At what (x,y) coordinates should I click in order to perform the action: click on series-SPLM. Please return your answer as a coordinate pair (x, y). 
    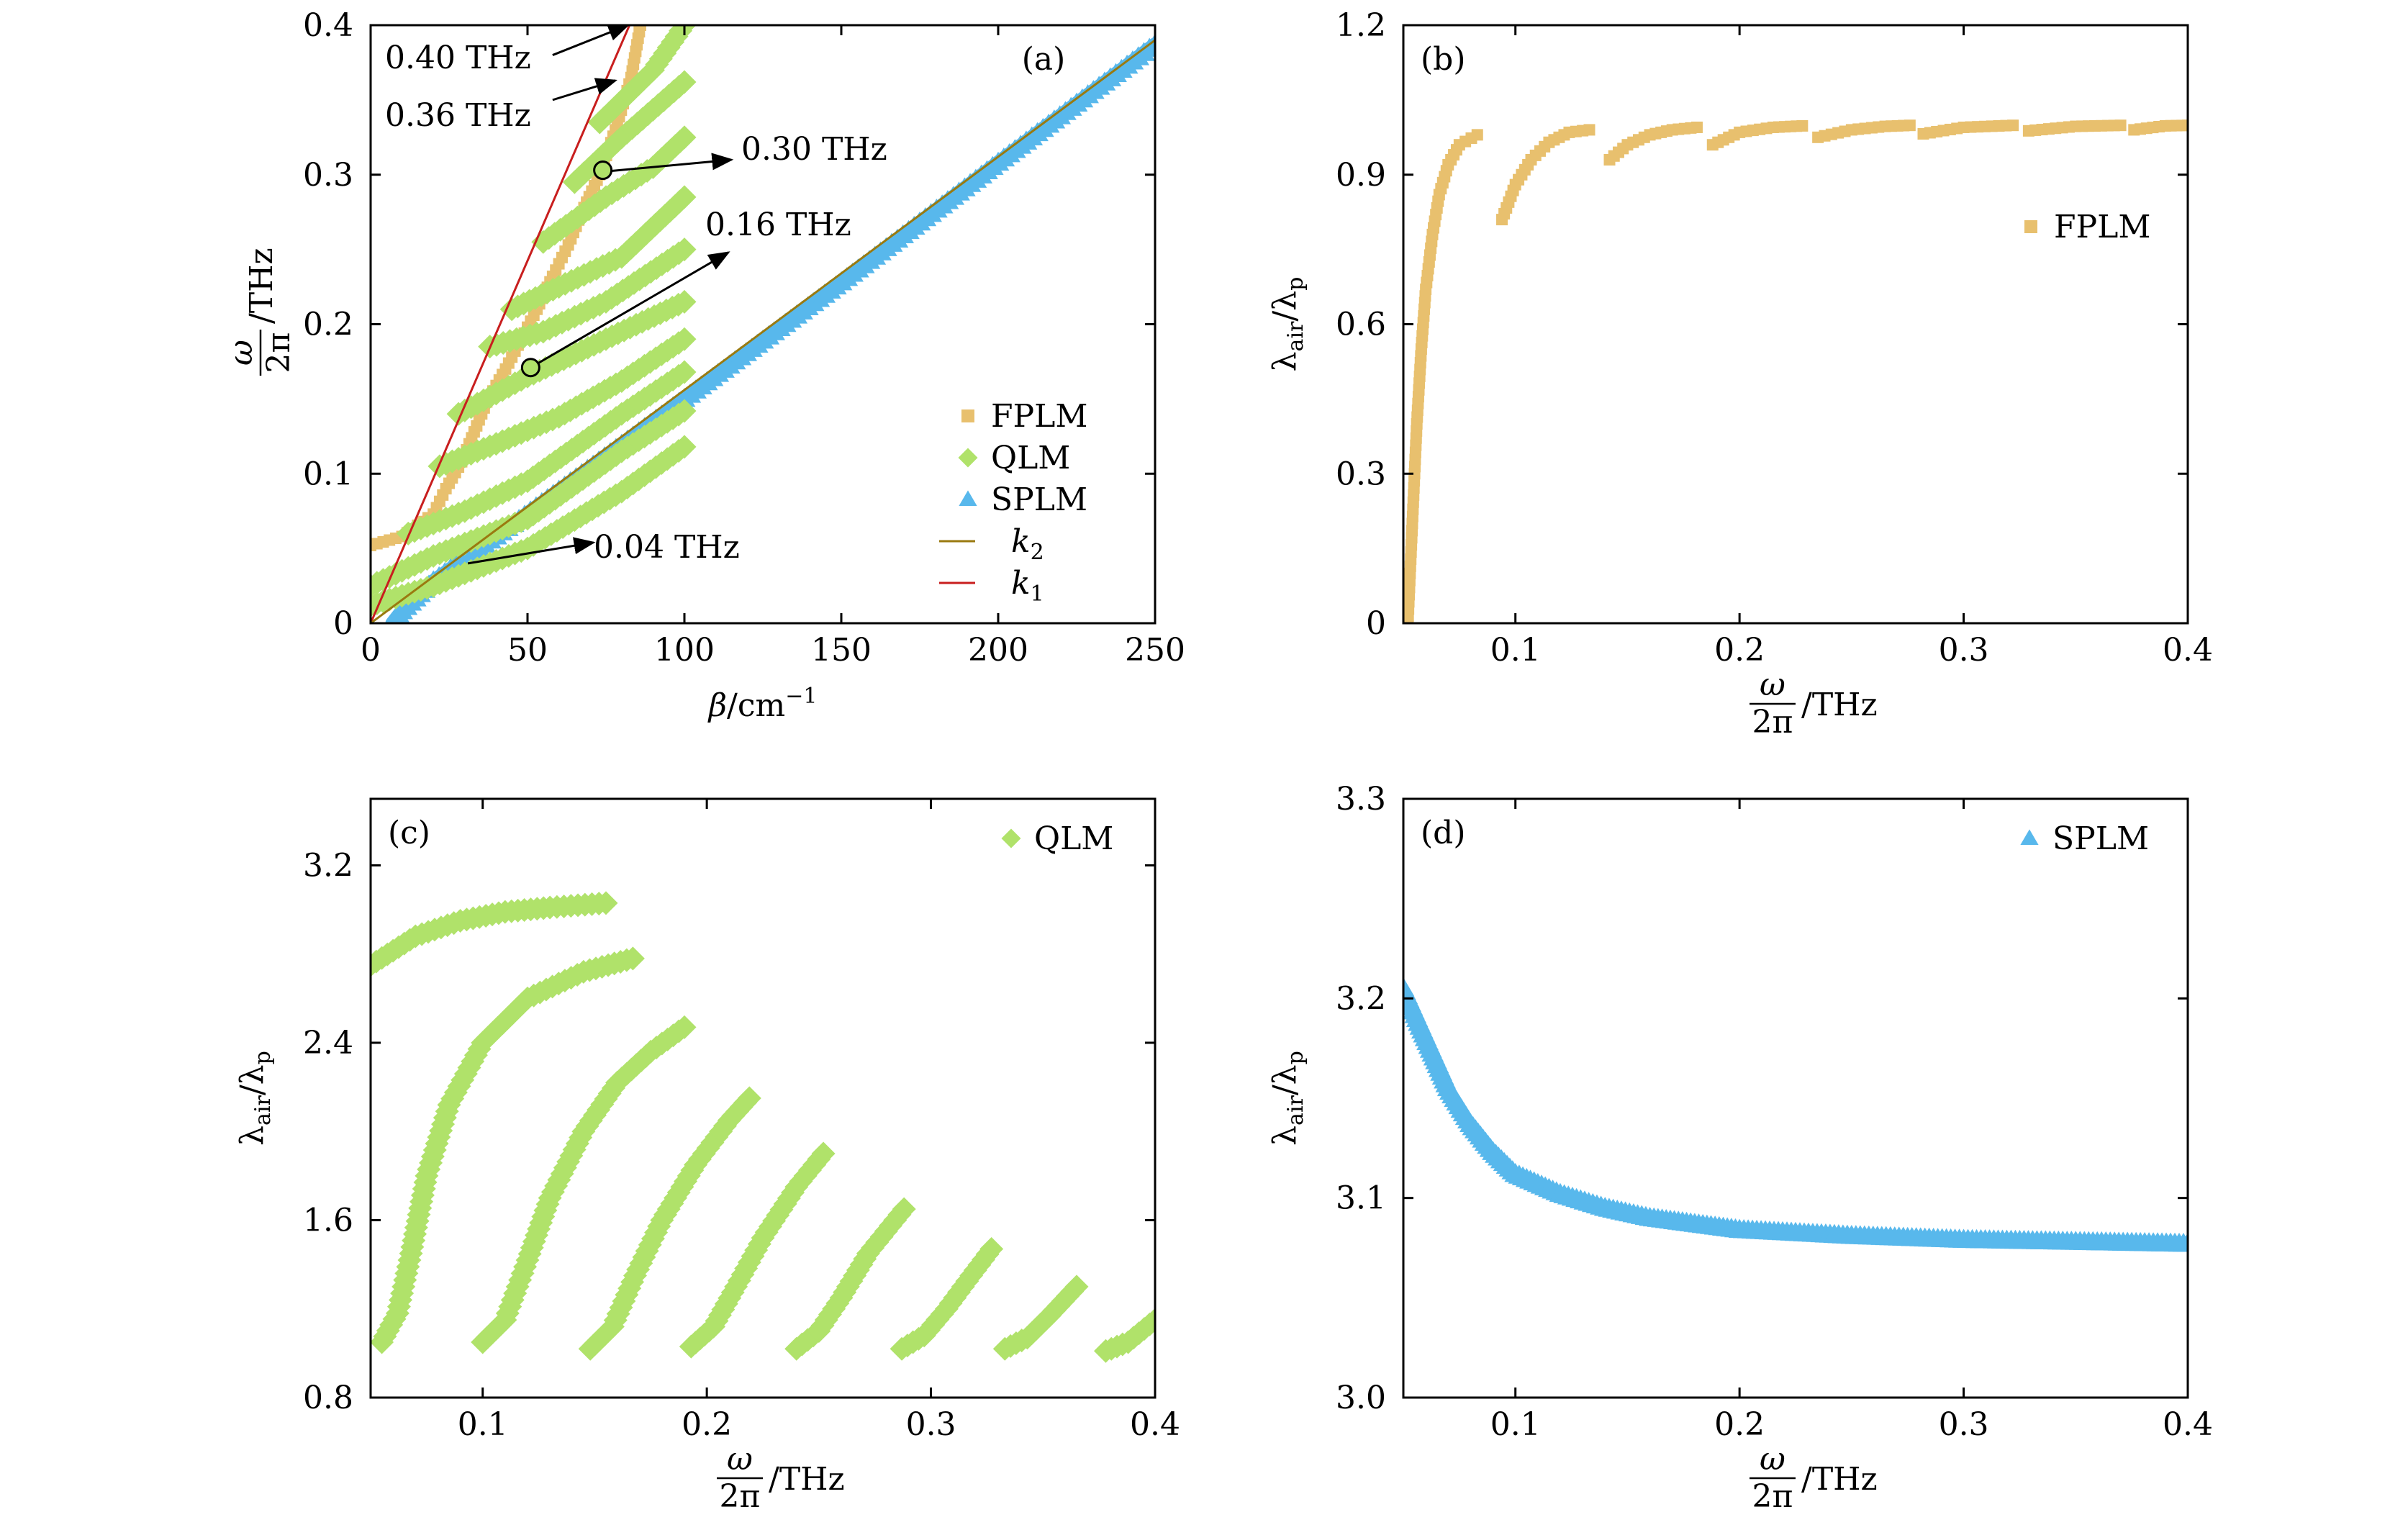
    Looking at the image, I should click on (1795, 1114).